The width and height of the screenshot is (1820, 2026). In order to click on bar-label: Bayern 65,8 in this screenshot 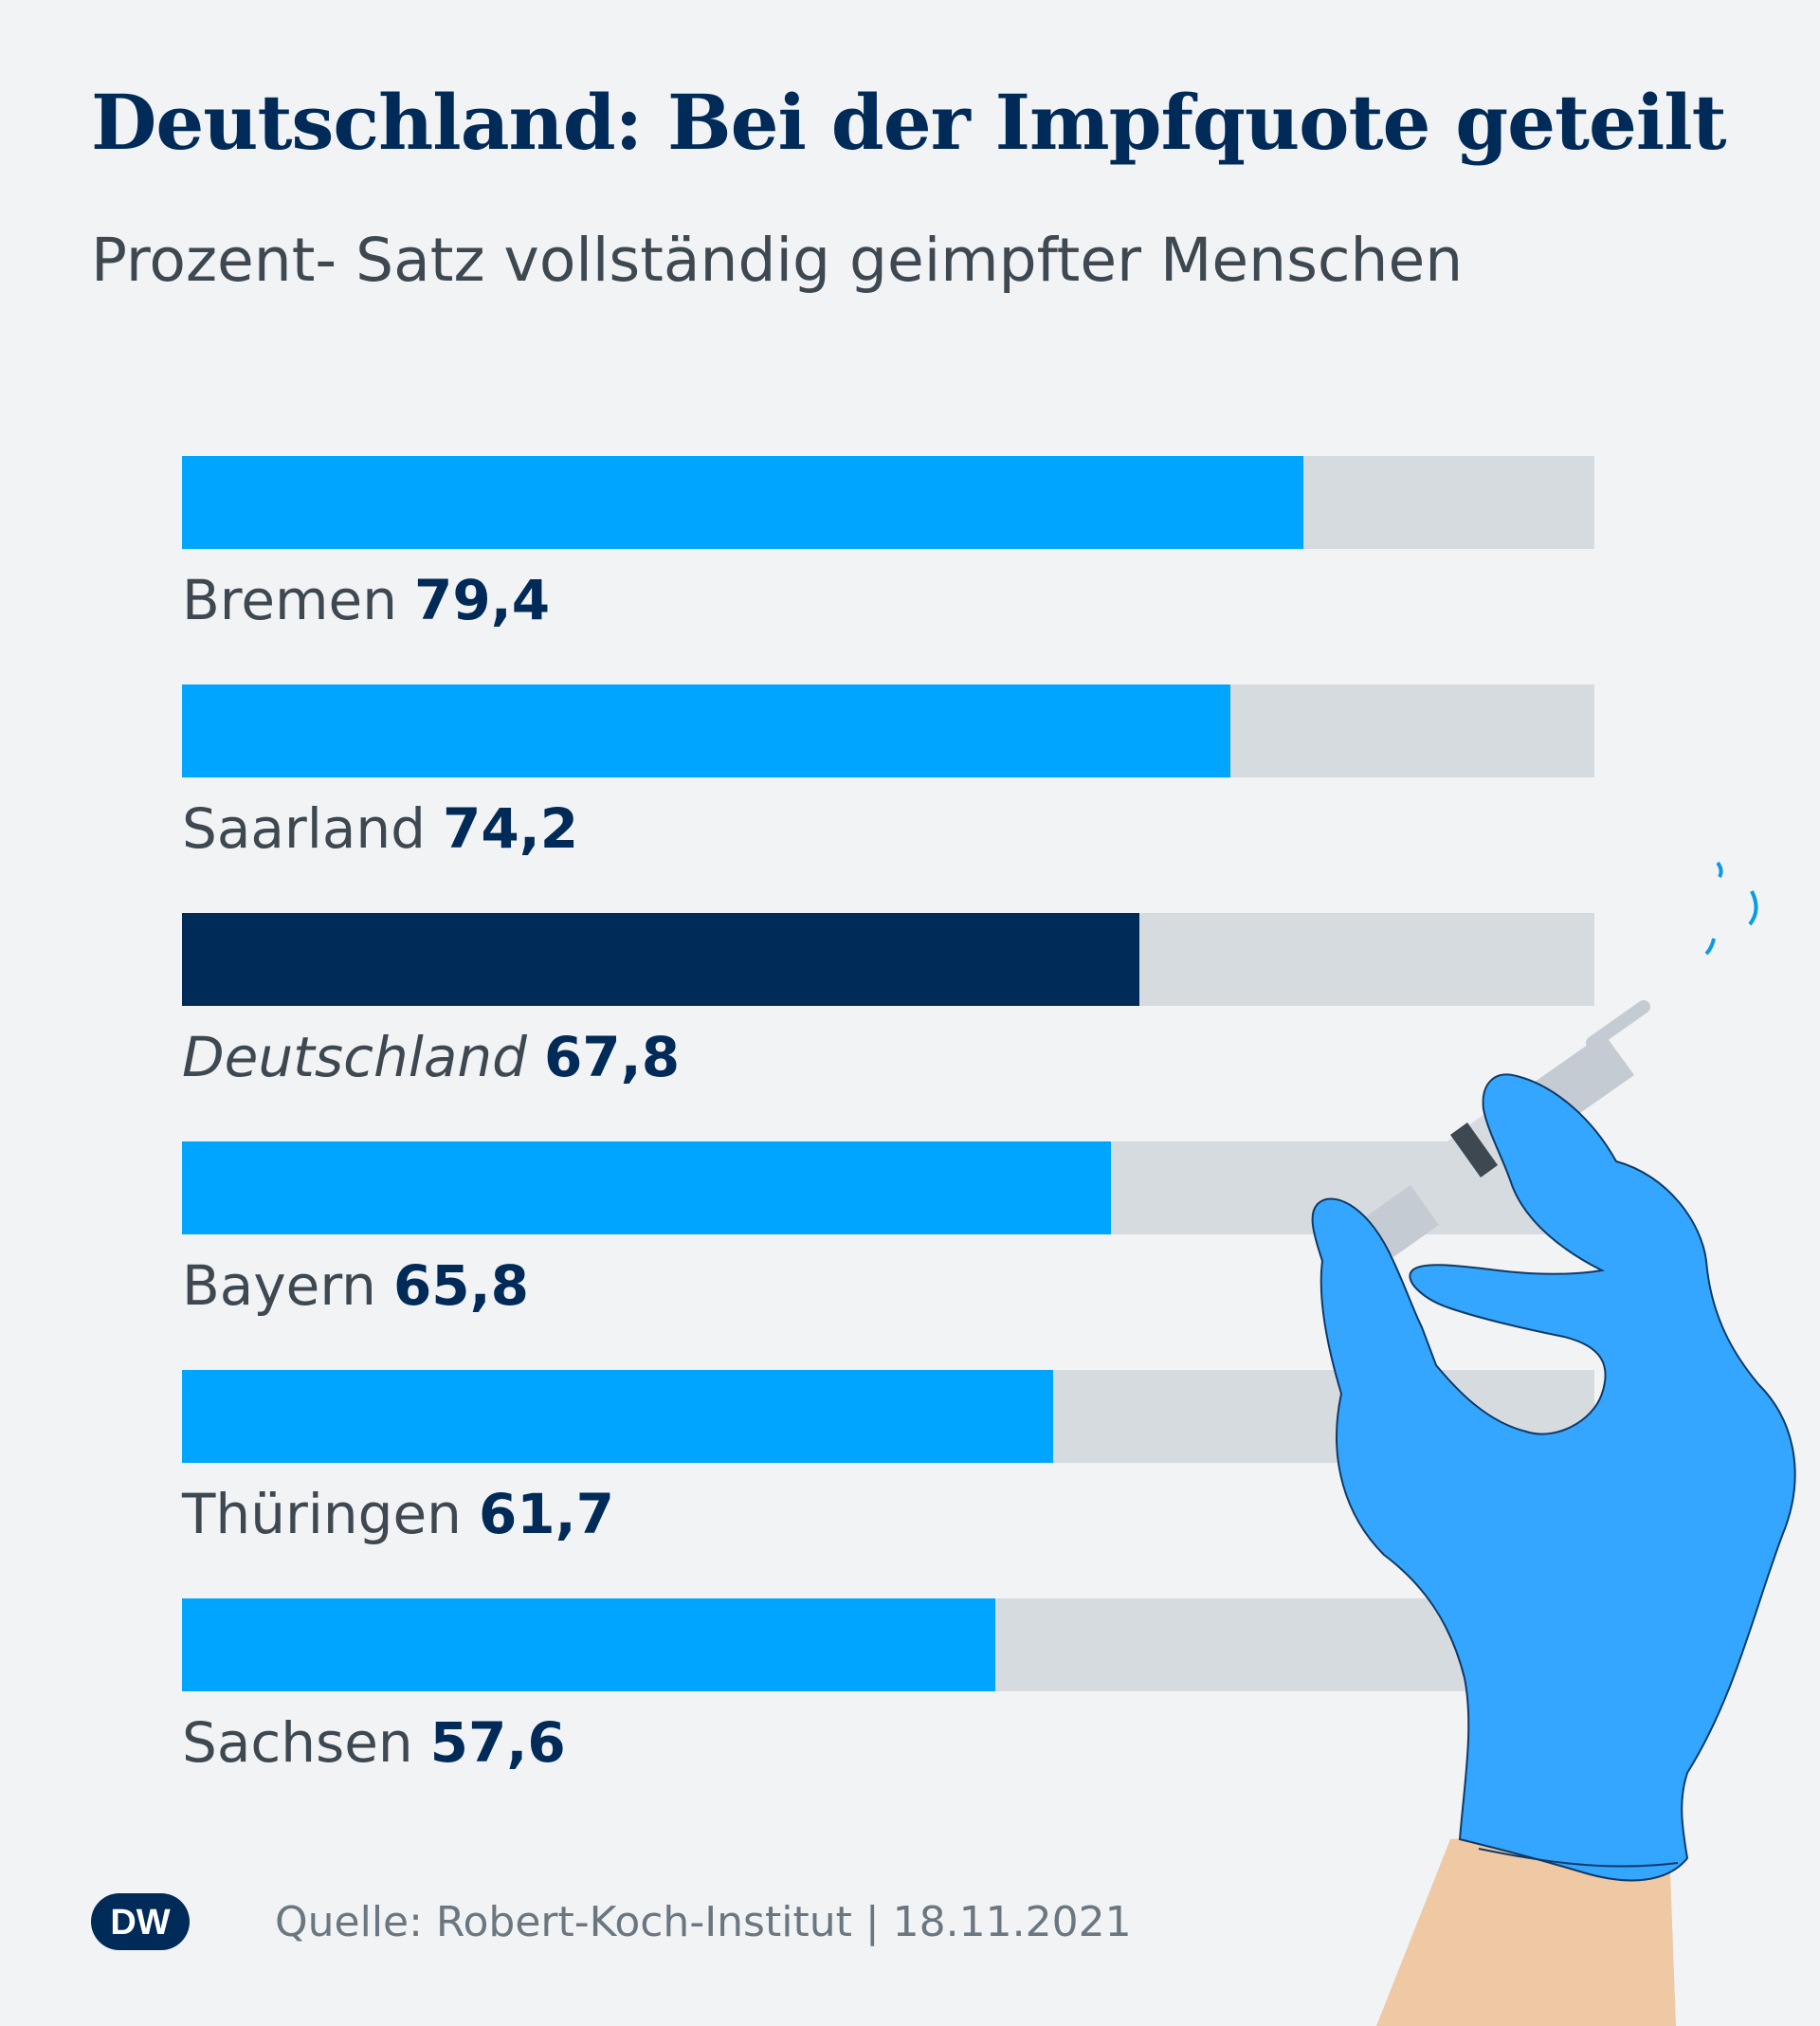, I will do `click(355, 1285)`.